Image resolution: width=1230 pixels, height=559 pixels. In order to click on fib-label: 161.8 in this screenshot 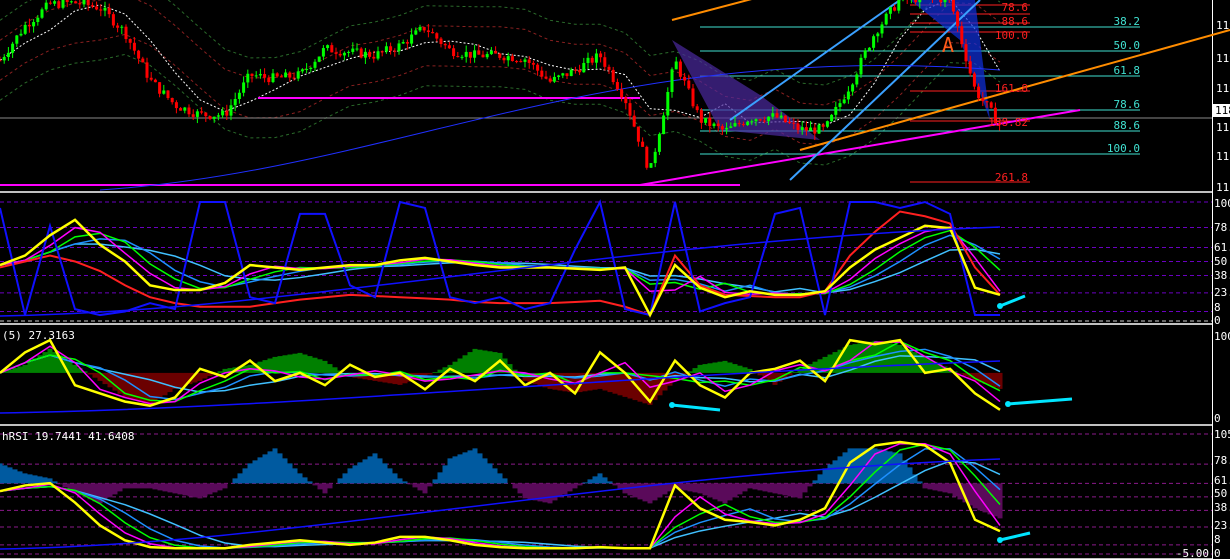, I will do `click(1011, 88)`.